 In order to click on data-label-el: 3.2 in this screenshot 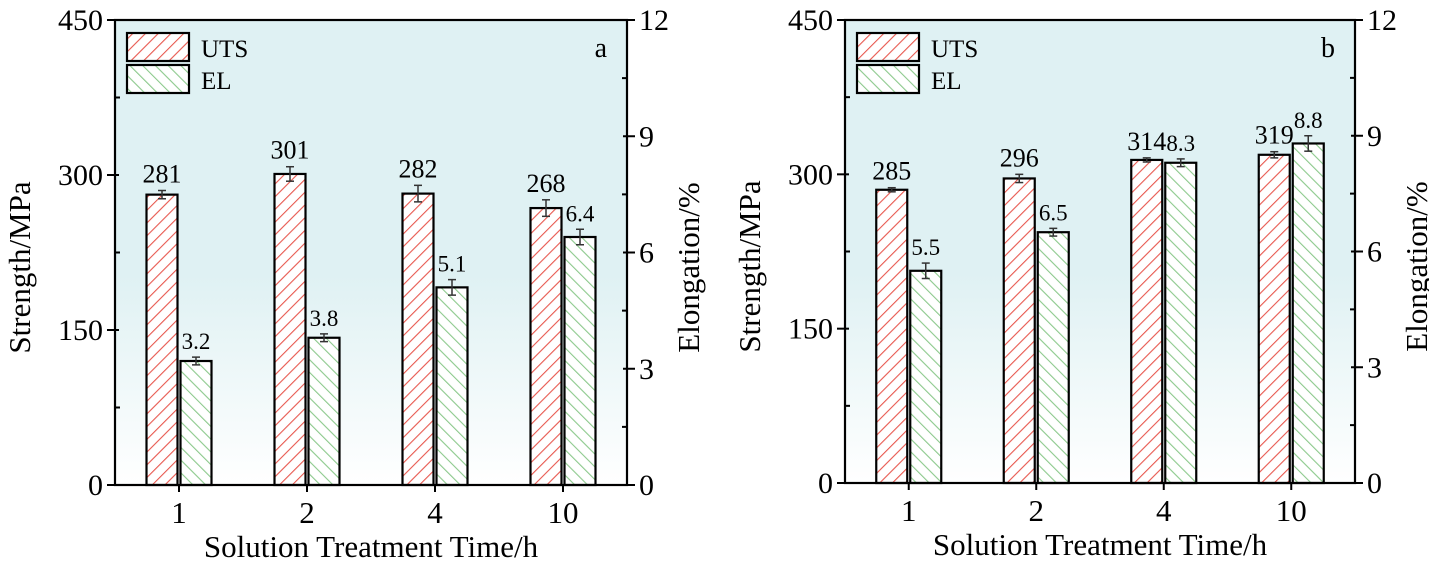, I will do `click(196, 341)`.